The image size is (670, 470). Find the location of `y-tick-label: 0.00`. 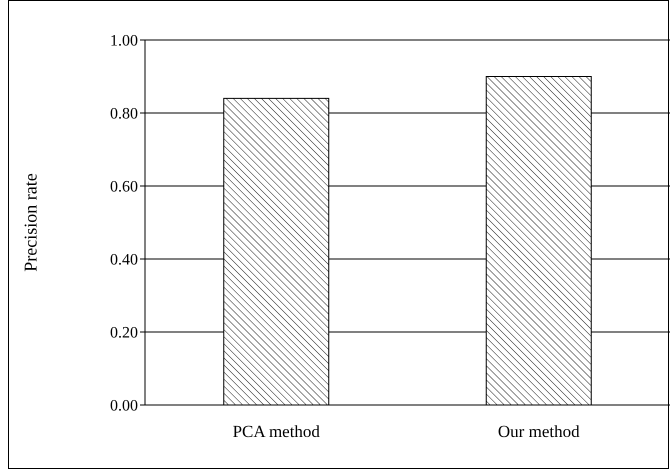

y-tick-label: 0.00 is located at coordinates (124, 406).